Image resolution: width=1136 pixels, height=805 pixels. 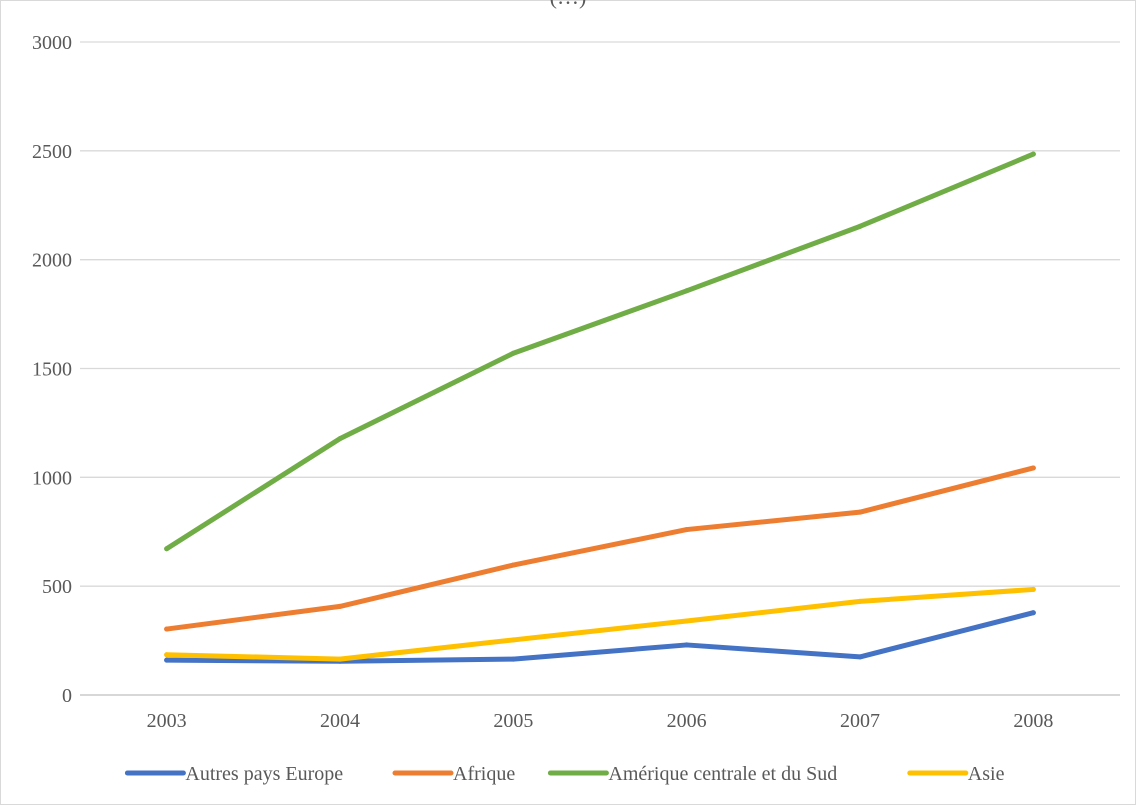 What do you see at coordinates (264, 774) in the screenshot?
I see `legend-label: Autres pays Europe` at bounding box center [264, 774].